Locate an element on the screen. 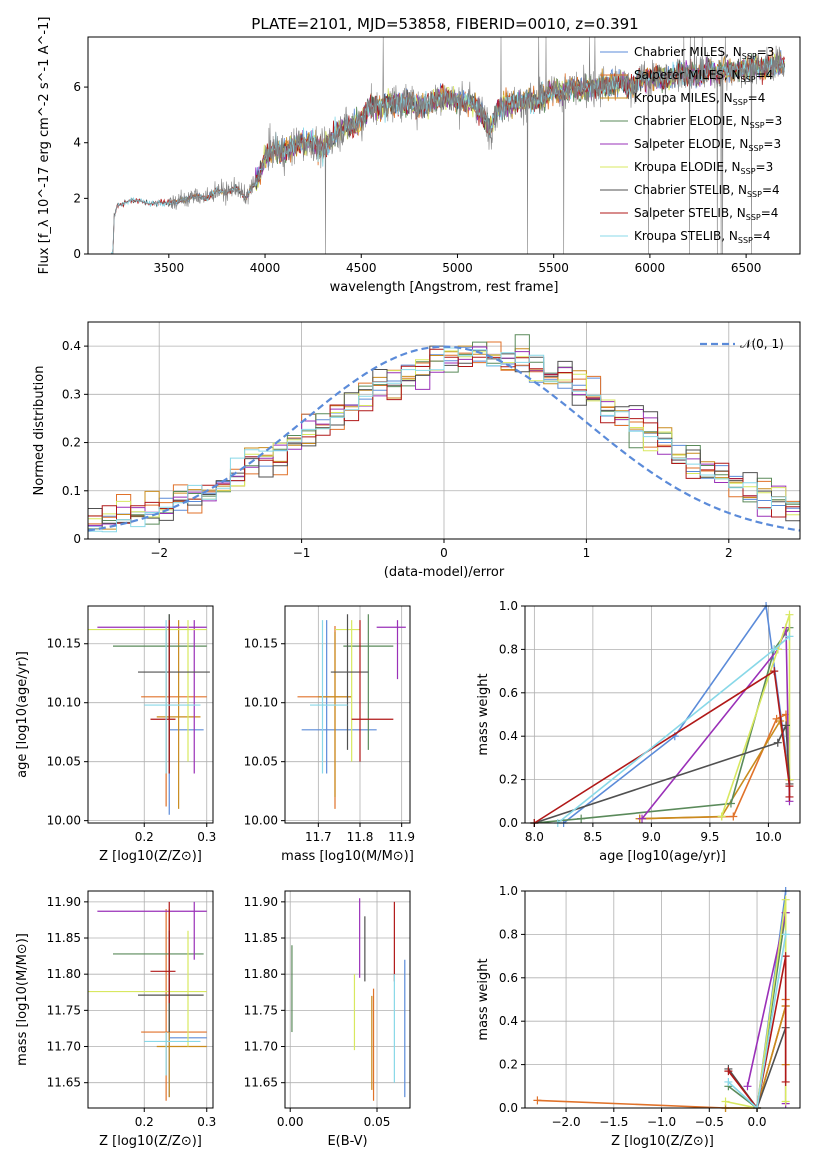 This screenshot has height=1170, width=819. x-tick-label: 8.5 is located at coordinates (592, 837).